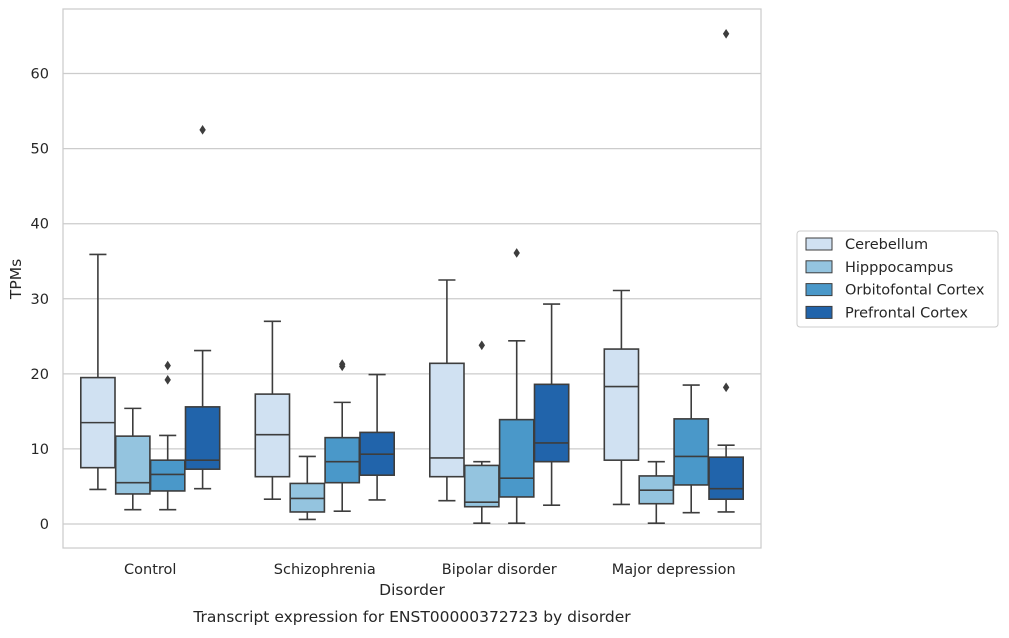 This screenshot has width=1009, height=638. Describe the element at coordinates (16, 279) in the screenshot. I see `y-axis-title: TPMs` at that location.